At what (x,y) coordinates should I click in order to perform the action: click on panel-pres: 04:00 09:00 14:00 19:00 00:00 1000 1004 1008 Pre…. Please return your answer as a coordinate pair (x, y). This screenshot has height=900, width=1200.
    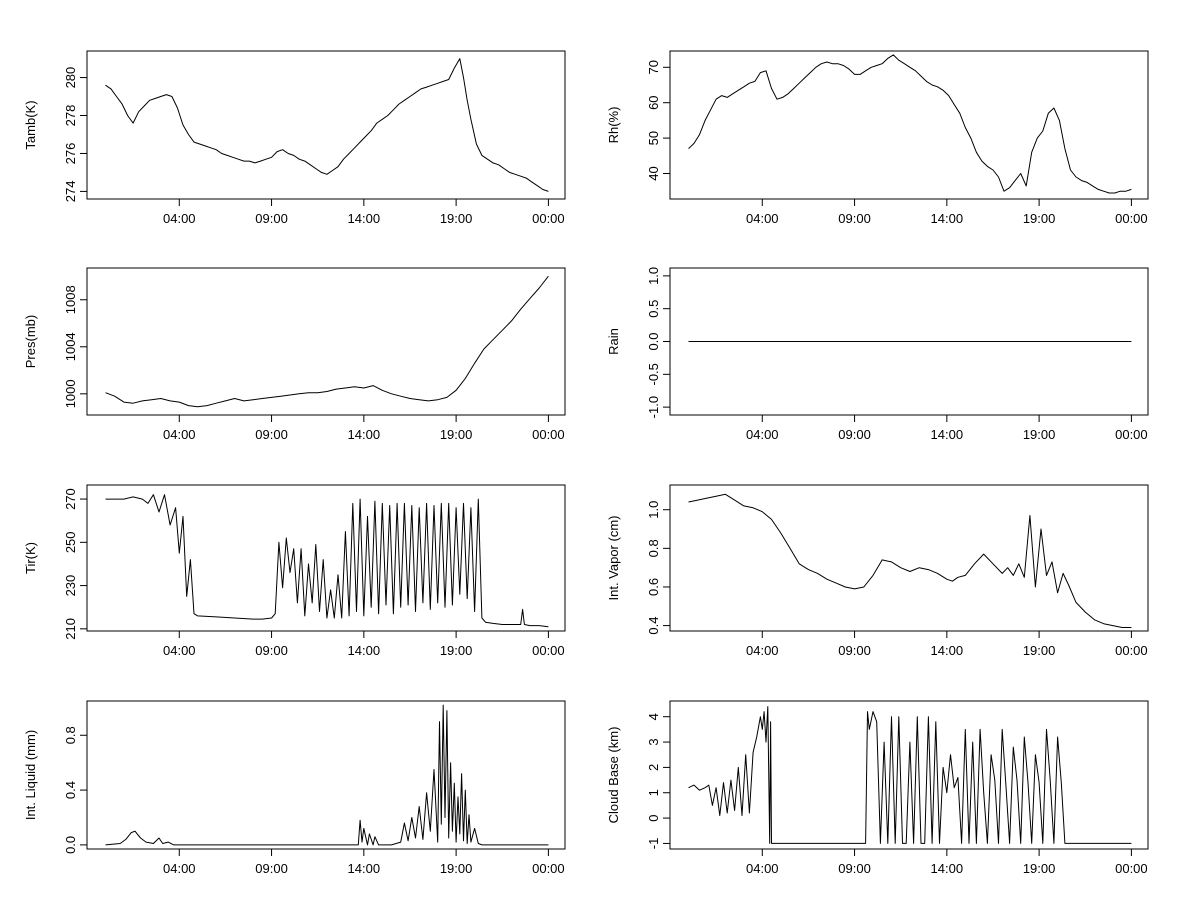
    Looking at the image, I should click on (294, 354).